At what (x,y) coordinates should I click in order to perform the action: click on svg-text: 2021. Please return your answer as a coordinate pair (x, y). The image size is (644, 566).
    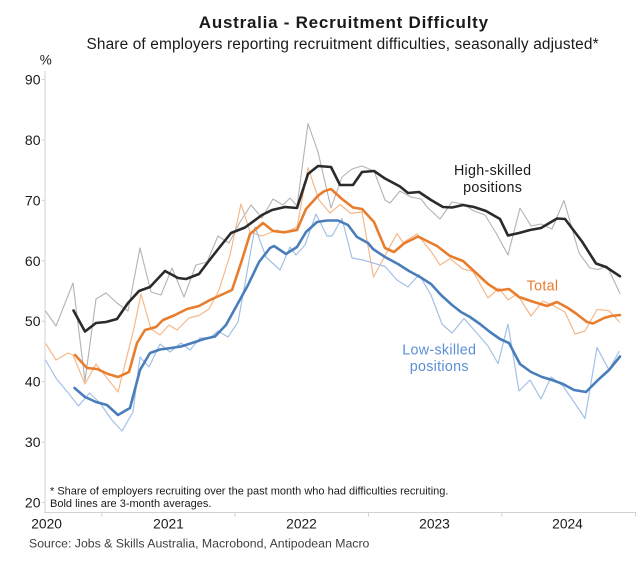
    Looking at the image, I should click on (168, 524).